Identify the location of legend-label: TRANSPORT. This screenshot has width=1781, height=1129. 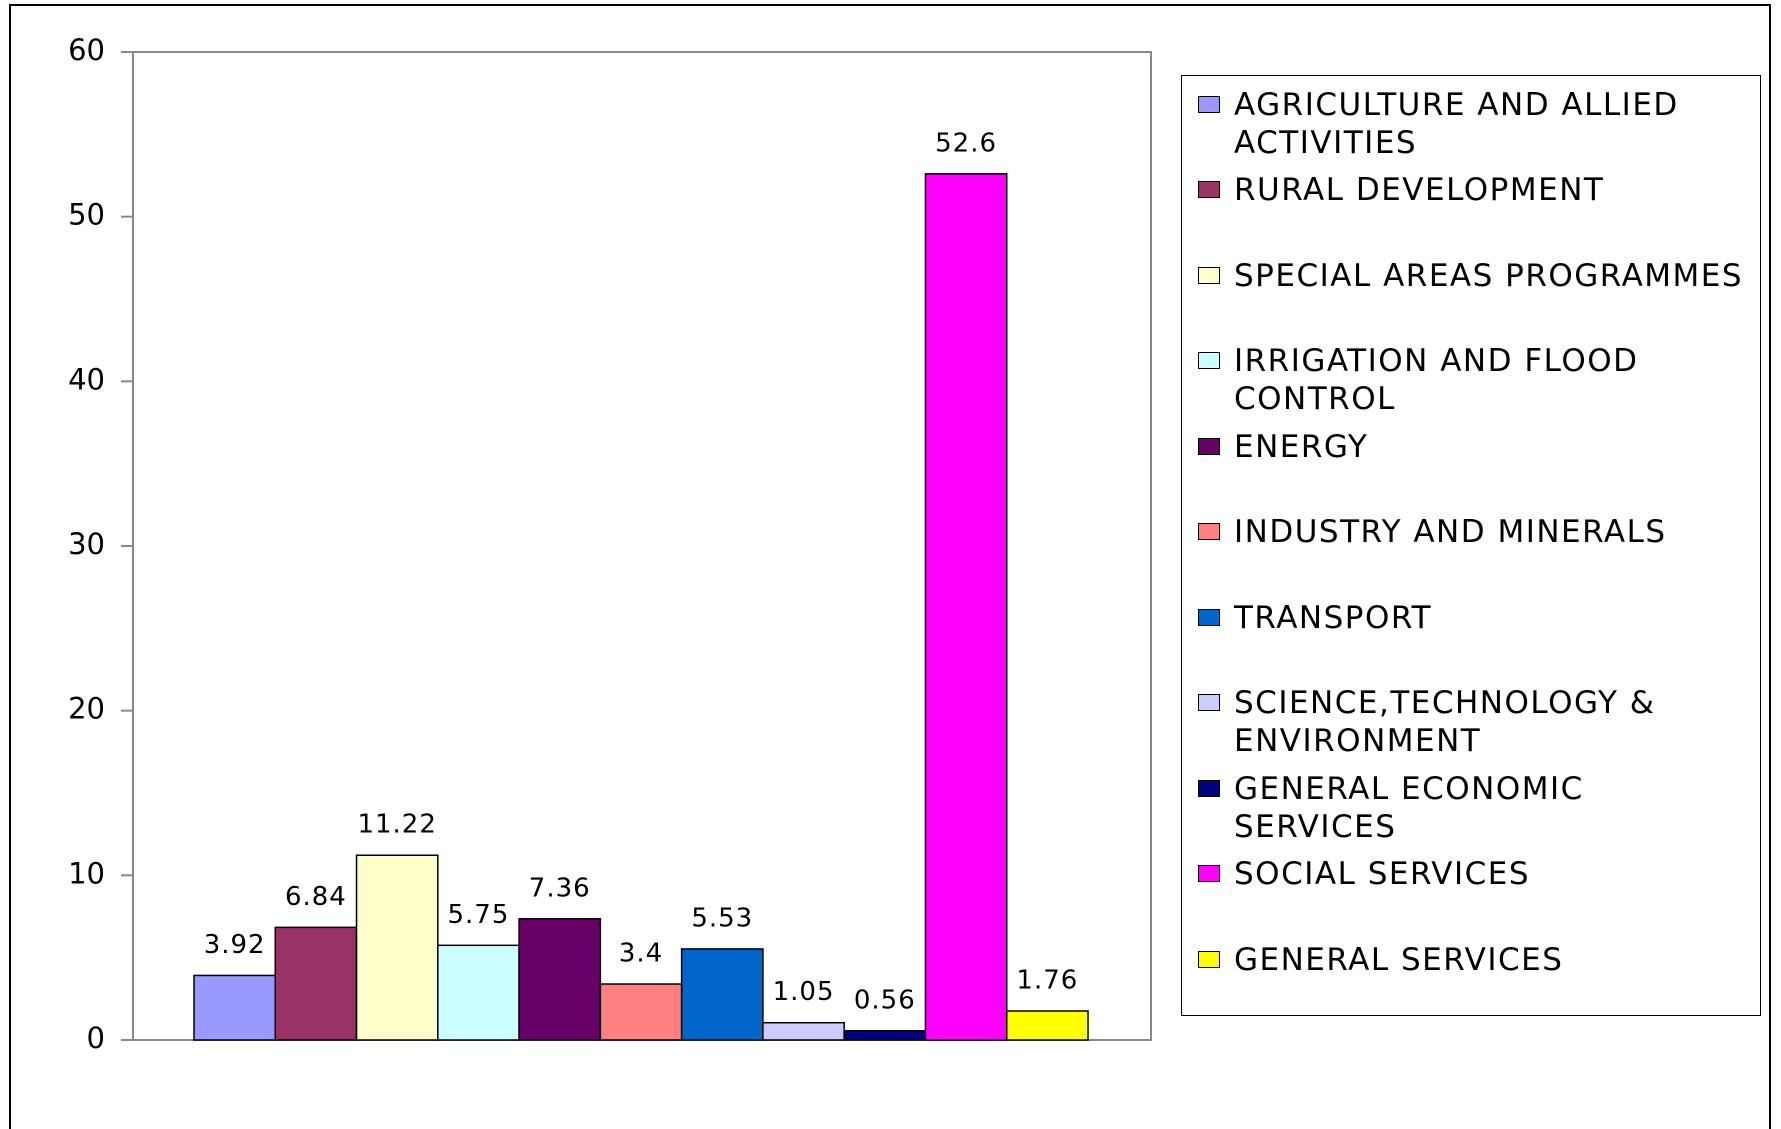
(1333, 618).